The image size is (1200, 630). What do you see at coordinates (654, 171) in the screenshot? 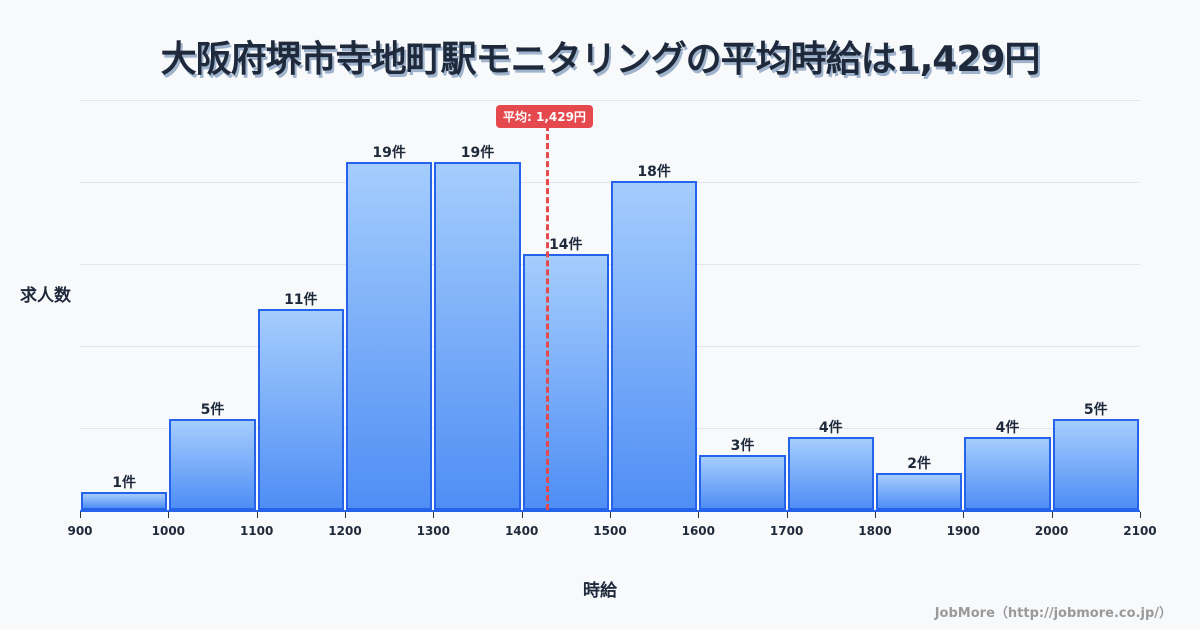
I see `bar-value-label: 18件` at bounding box center [654, 171].